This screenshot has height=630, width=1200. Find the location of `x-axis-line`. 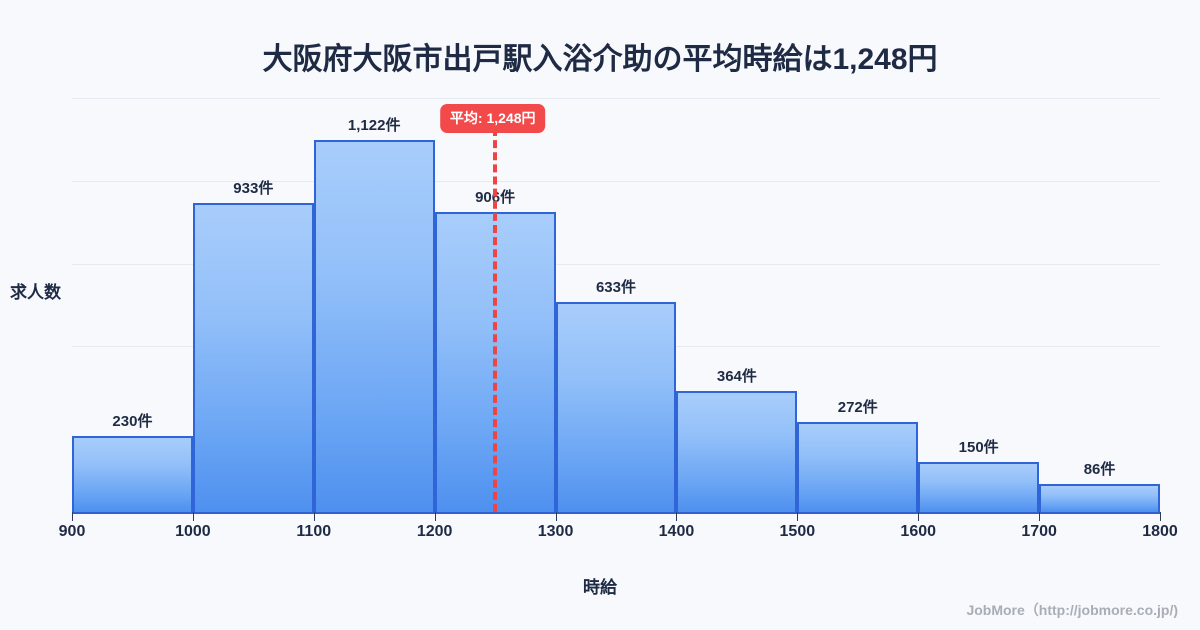

x-axis-line is located at coordinates (616, 513).